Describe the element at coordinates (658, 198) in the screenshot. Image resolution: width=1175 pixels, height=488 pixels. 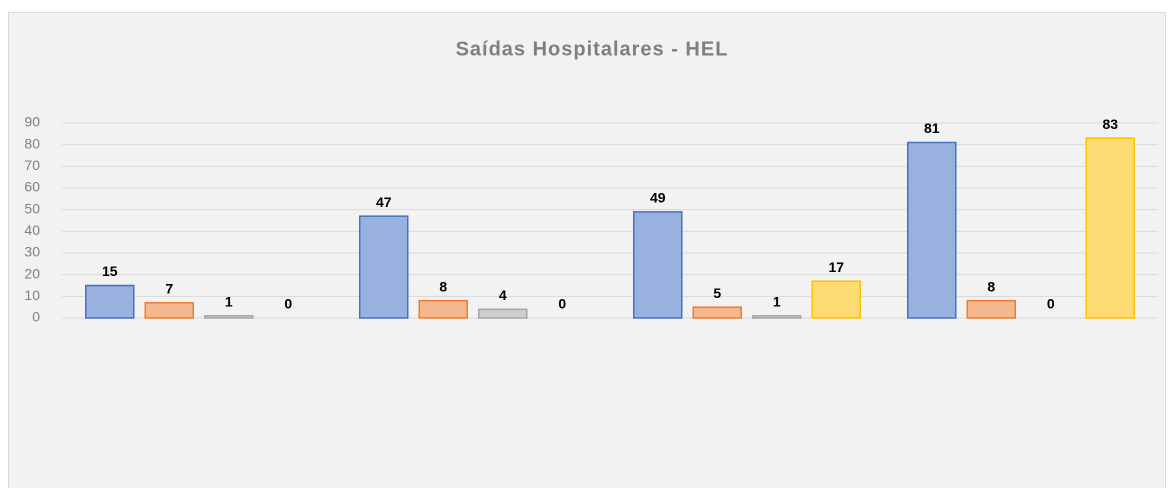
I see `data-label: 49` at that location.